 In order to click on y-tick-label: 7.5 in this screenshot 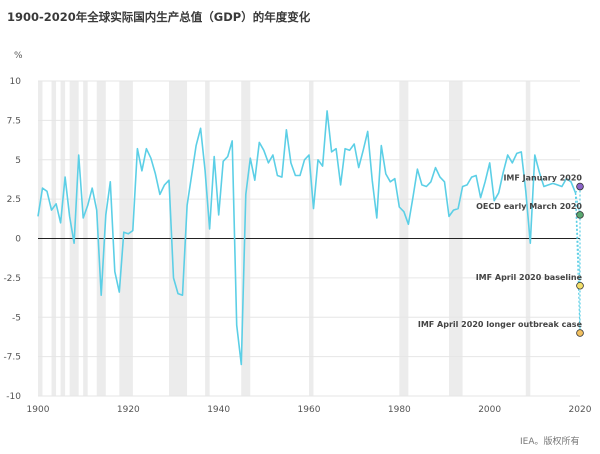, I will do `click(14, 121)`.